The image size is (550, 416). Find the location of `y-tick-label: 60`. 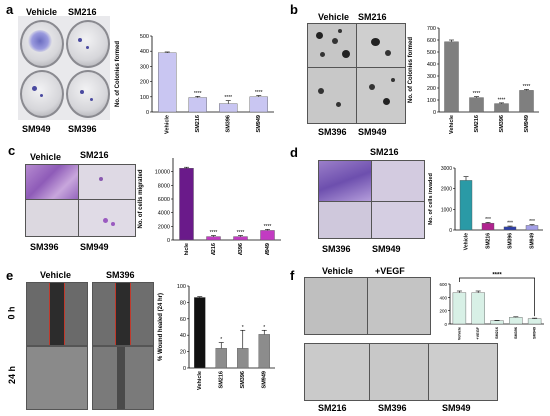

y-tick-label: 60 is located at coordinates (183, 320).